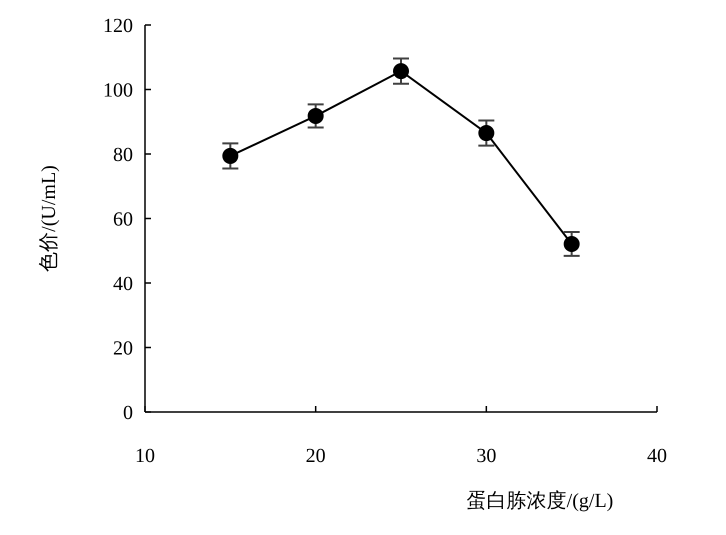  Describe the element at coordinates (128, 413) in the screenshot. I see `y-tick-label: 0` at that location.